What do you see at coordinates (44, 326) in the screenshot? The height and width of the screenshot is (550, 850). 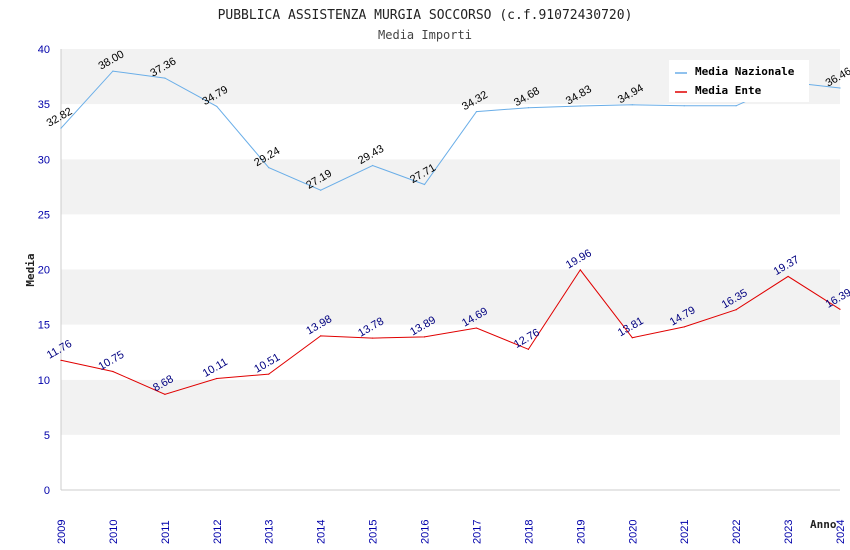 I see `y-tick-label: 15` at bounding box center [44, 326].